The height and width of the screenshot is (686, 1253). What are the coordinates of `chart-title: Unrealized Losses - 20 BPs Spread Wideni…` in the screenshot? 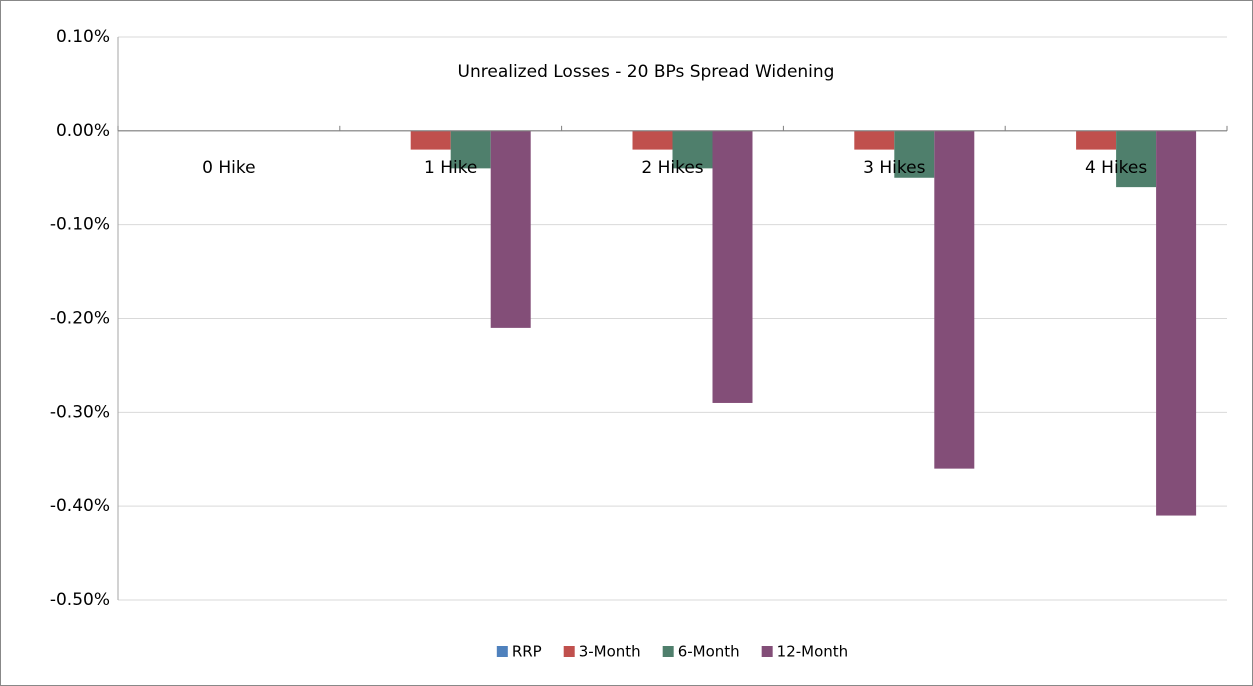 It's located at (646, 72).